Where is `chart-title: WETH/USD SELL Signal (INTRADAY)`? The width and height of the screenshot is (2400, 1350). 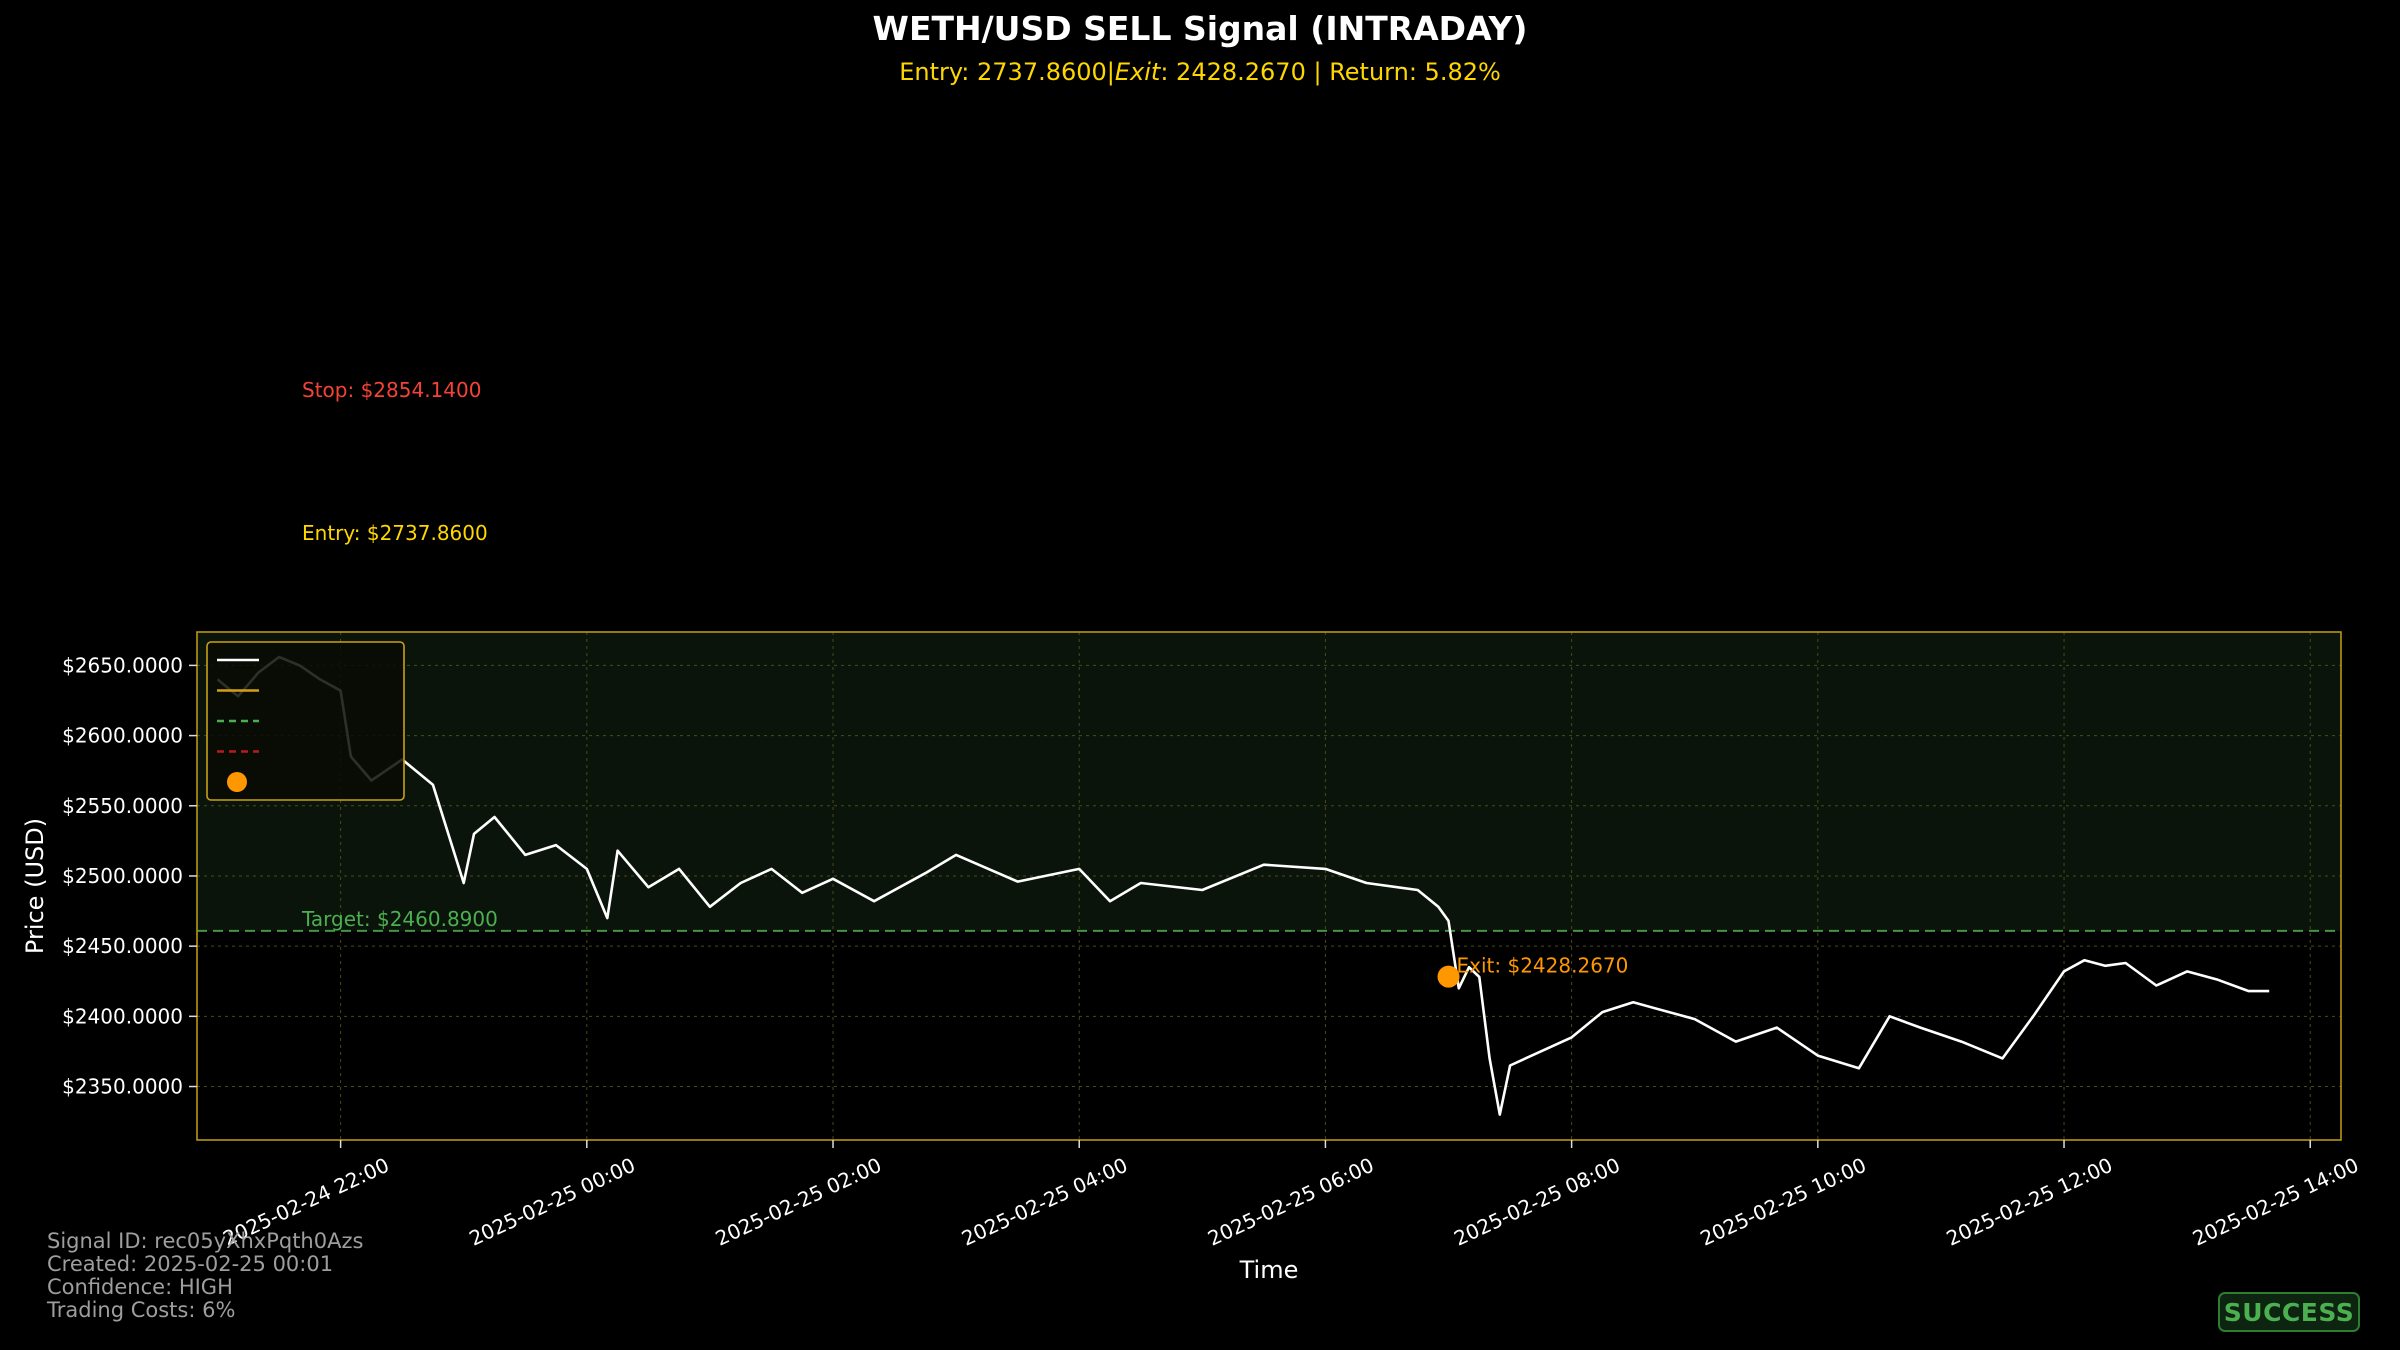 chart-title: WETH/USD SELL Signal (INTRADAY) is located at coordinates (1200, 28).